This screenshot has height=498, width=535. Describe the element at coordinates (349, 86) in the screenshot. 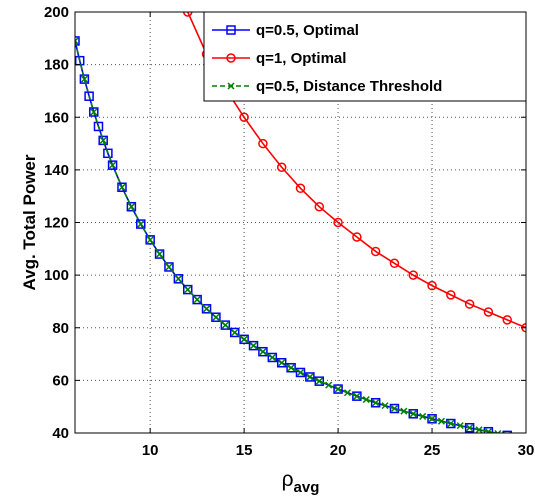

I see `legend-label: q=0.5, Distance Threshold` at that location.